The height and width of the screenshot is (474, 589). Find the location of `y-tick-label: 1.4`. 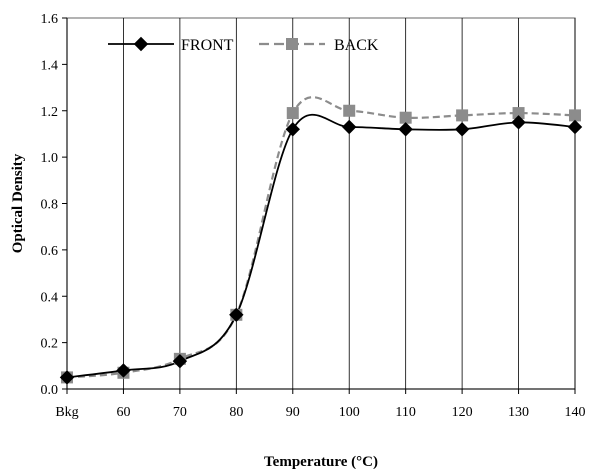

y-tick-label: 1.4 is located at coordinates (50, 65).